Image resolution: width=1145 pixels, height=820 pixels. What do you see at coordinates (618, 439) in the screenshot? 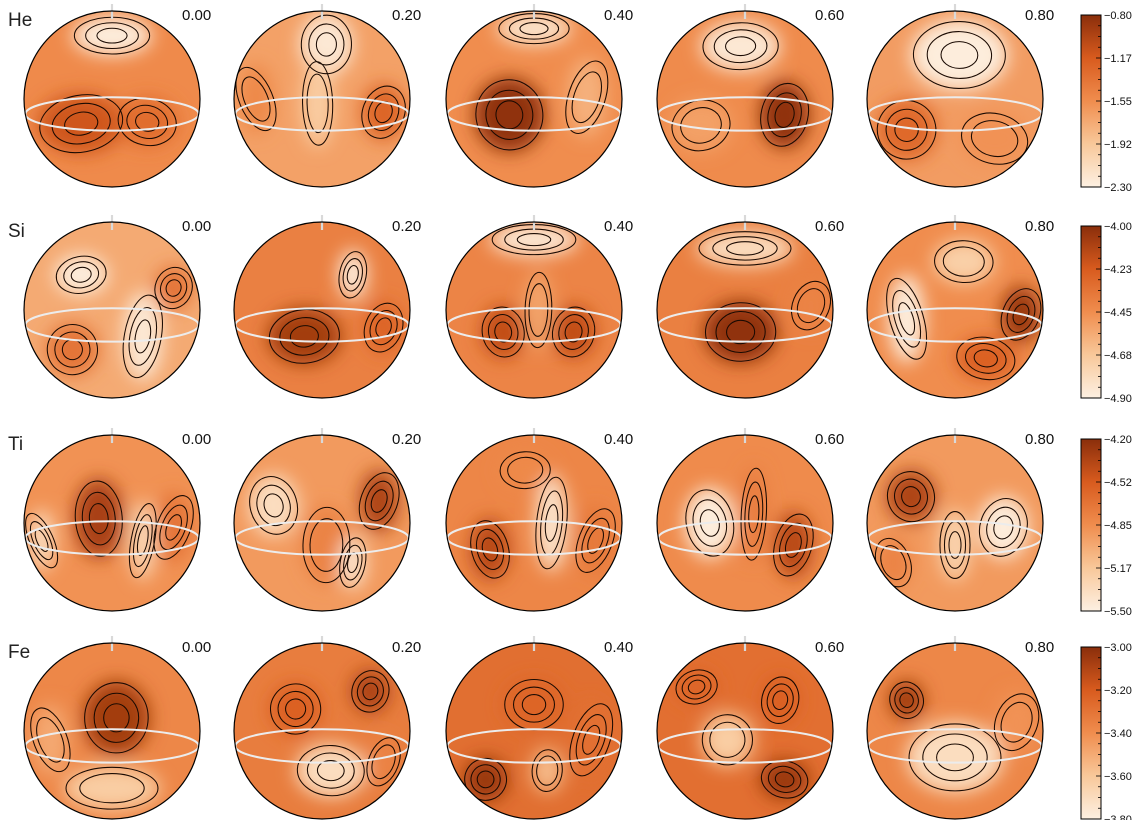
I see `phase-label: 0.40` at bounding box center [618, 439].